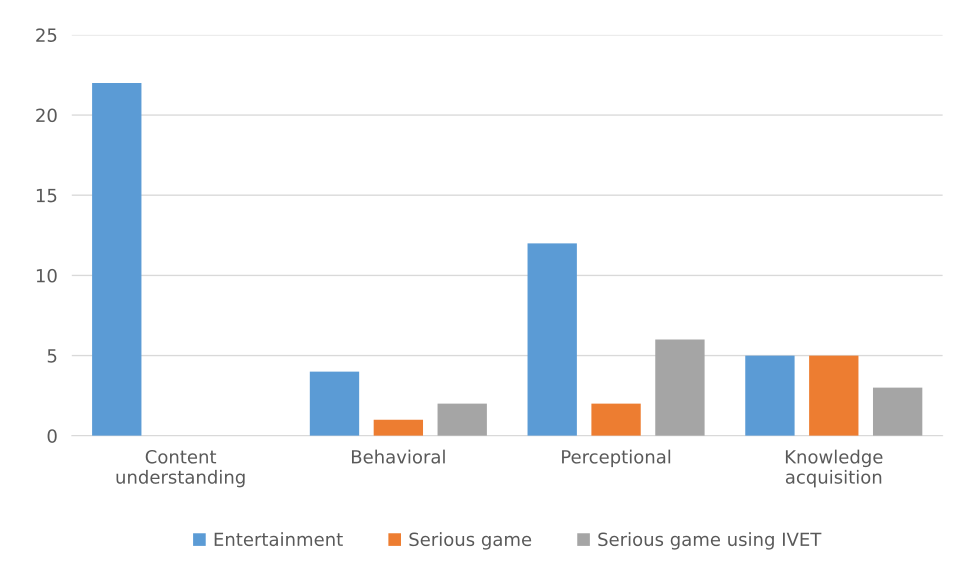 The width and height of the screenshot is (957, 581). I want to click on legend-label: Serious game using IVET, so click(710, 541).